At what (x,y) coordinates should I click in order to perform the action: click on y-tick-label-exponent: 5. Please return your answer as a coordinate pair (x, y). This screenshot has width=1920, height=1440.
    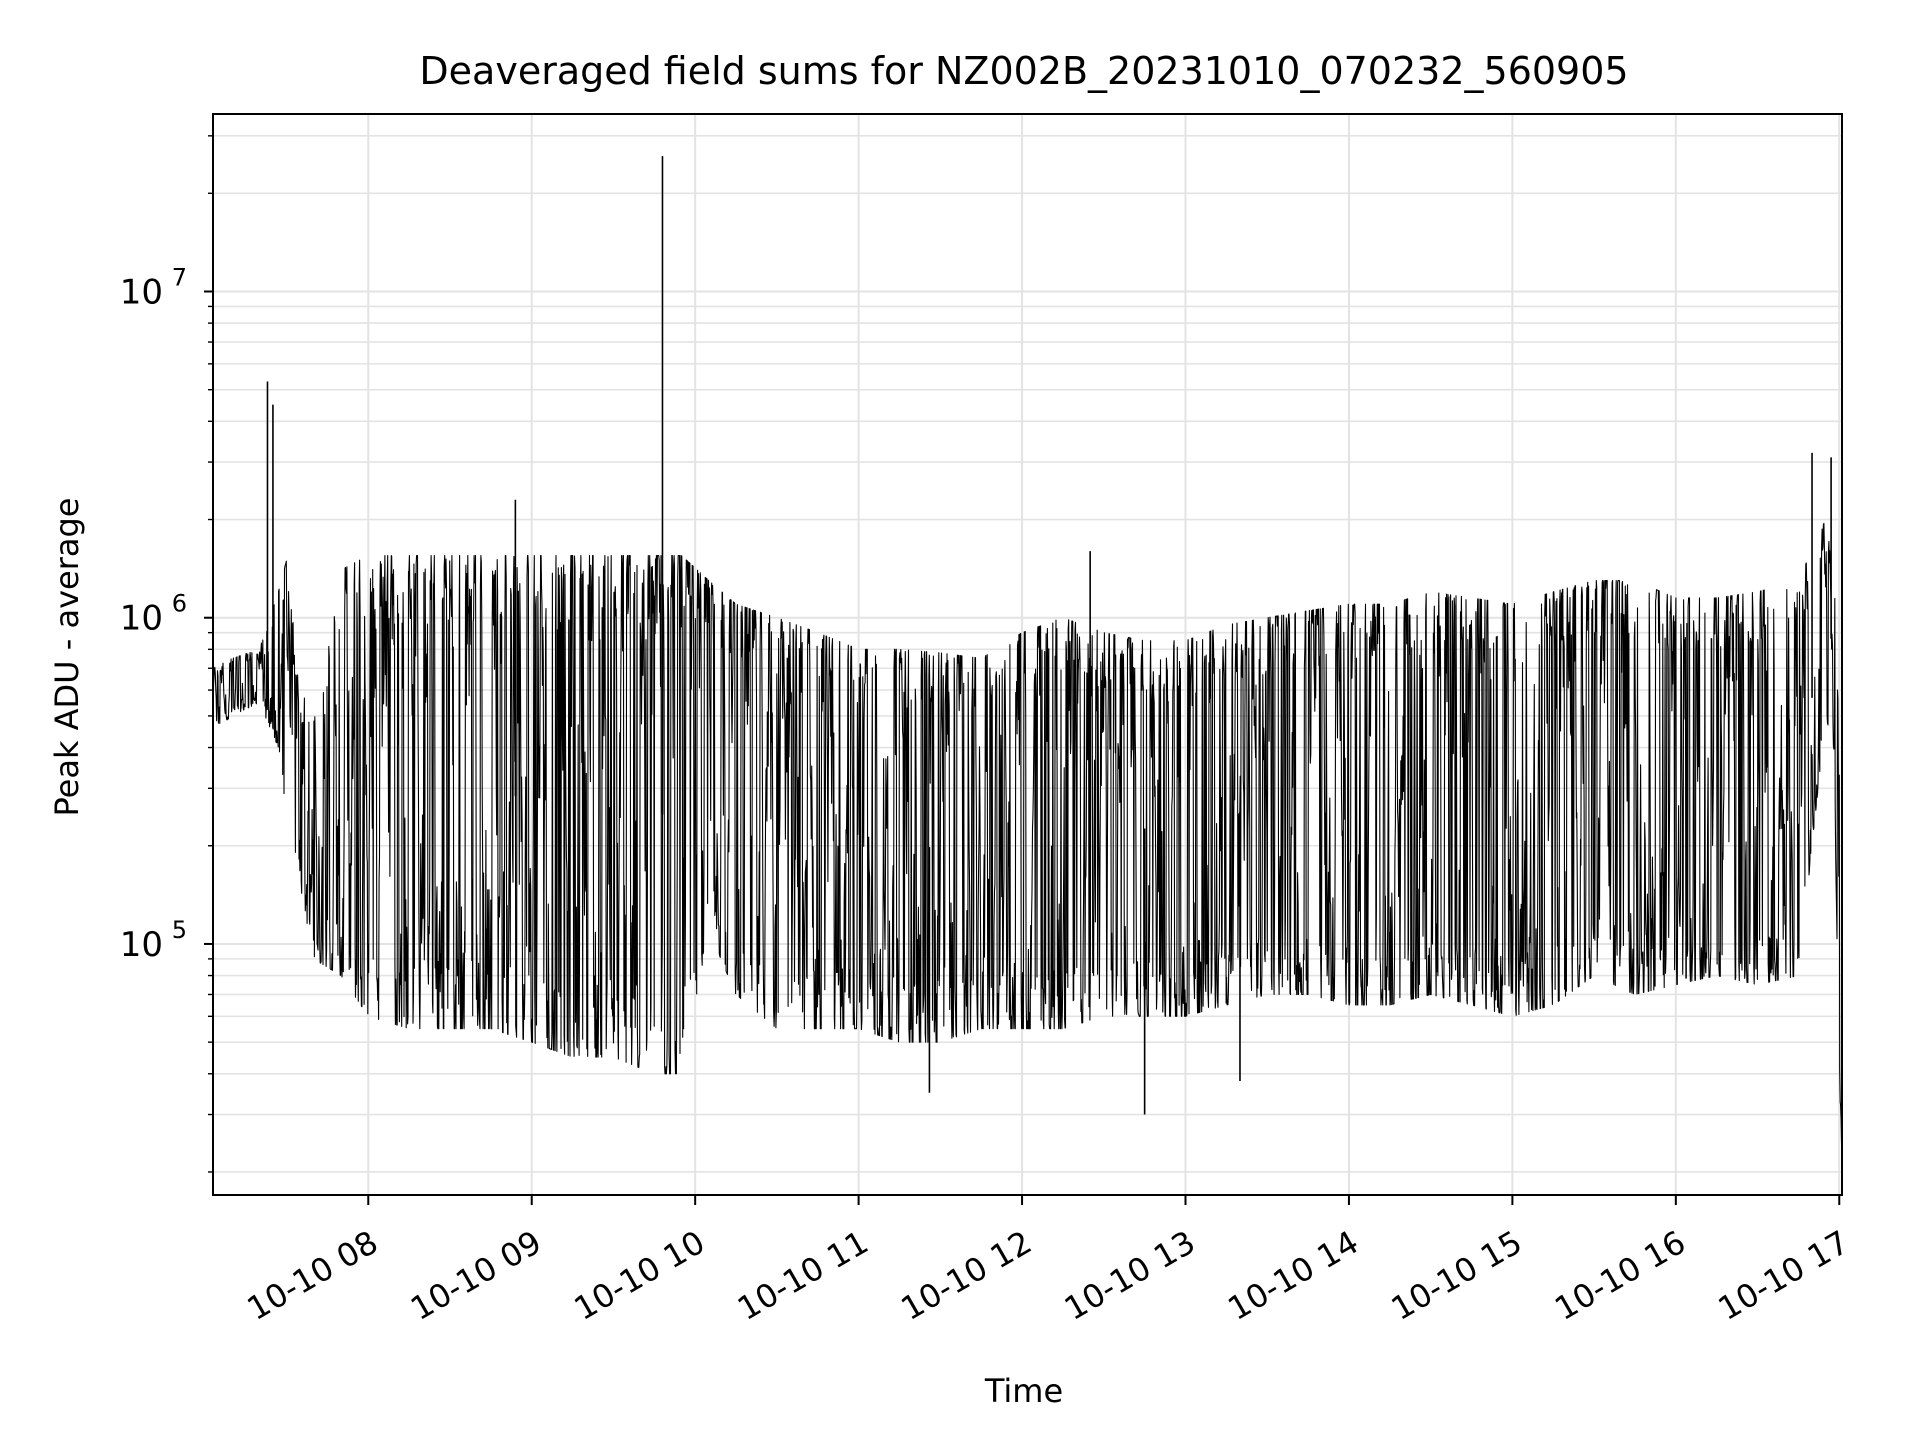
    Looking at the image, I should click on (179, 930).